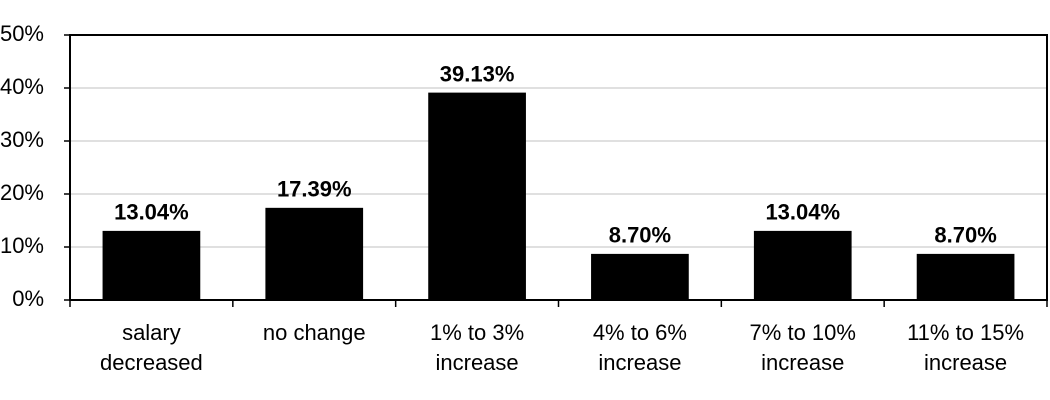 This screenshot has width=1050, height=400. What do you see at coordinates (22, 192) in the screenshot?
I see `y-tick-label: 20%` at bounding box center [22, 192].